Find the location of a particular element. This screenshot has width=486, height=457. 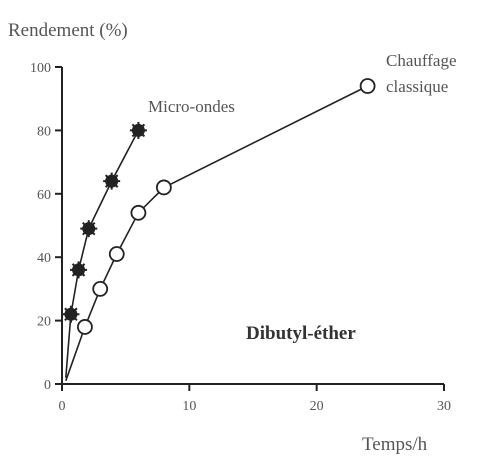

y-ticks: 0 20 40 60 80 100 is located at coordinates (46, 227).